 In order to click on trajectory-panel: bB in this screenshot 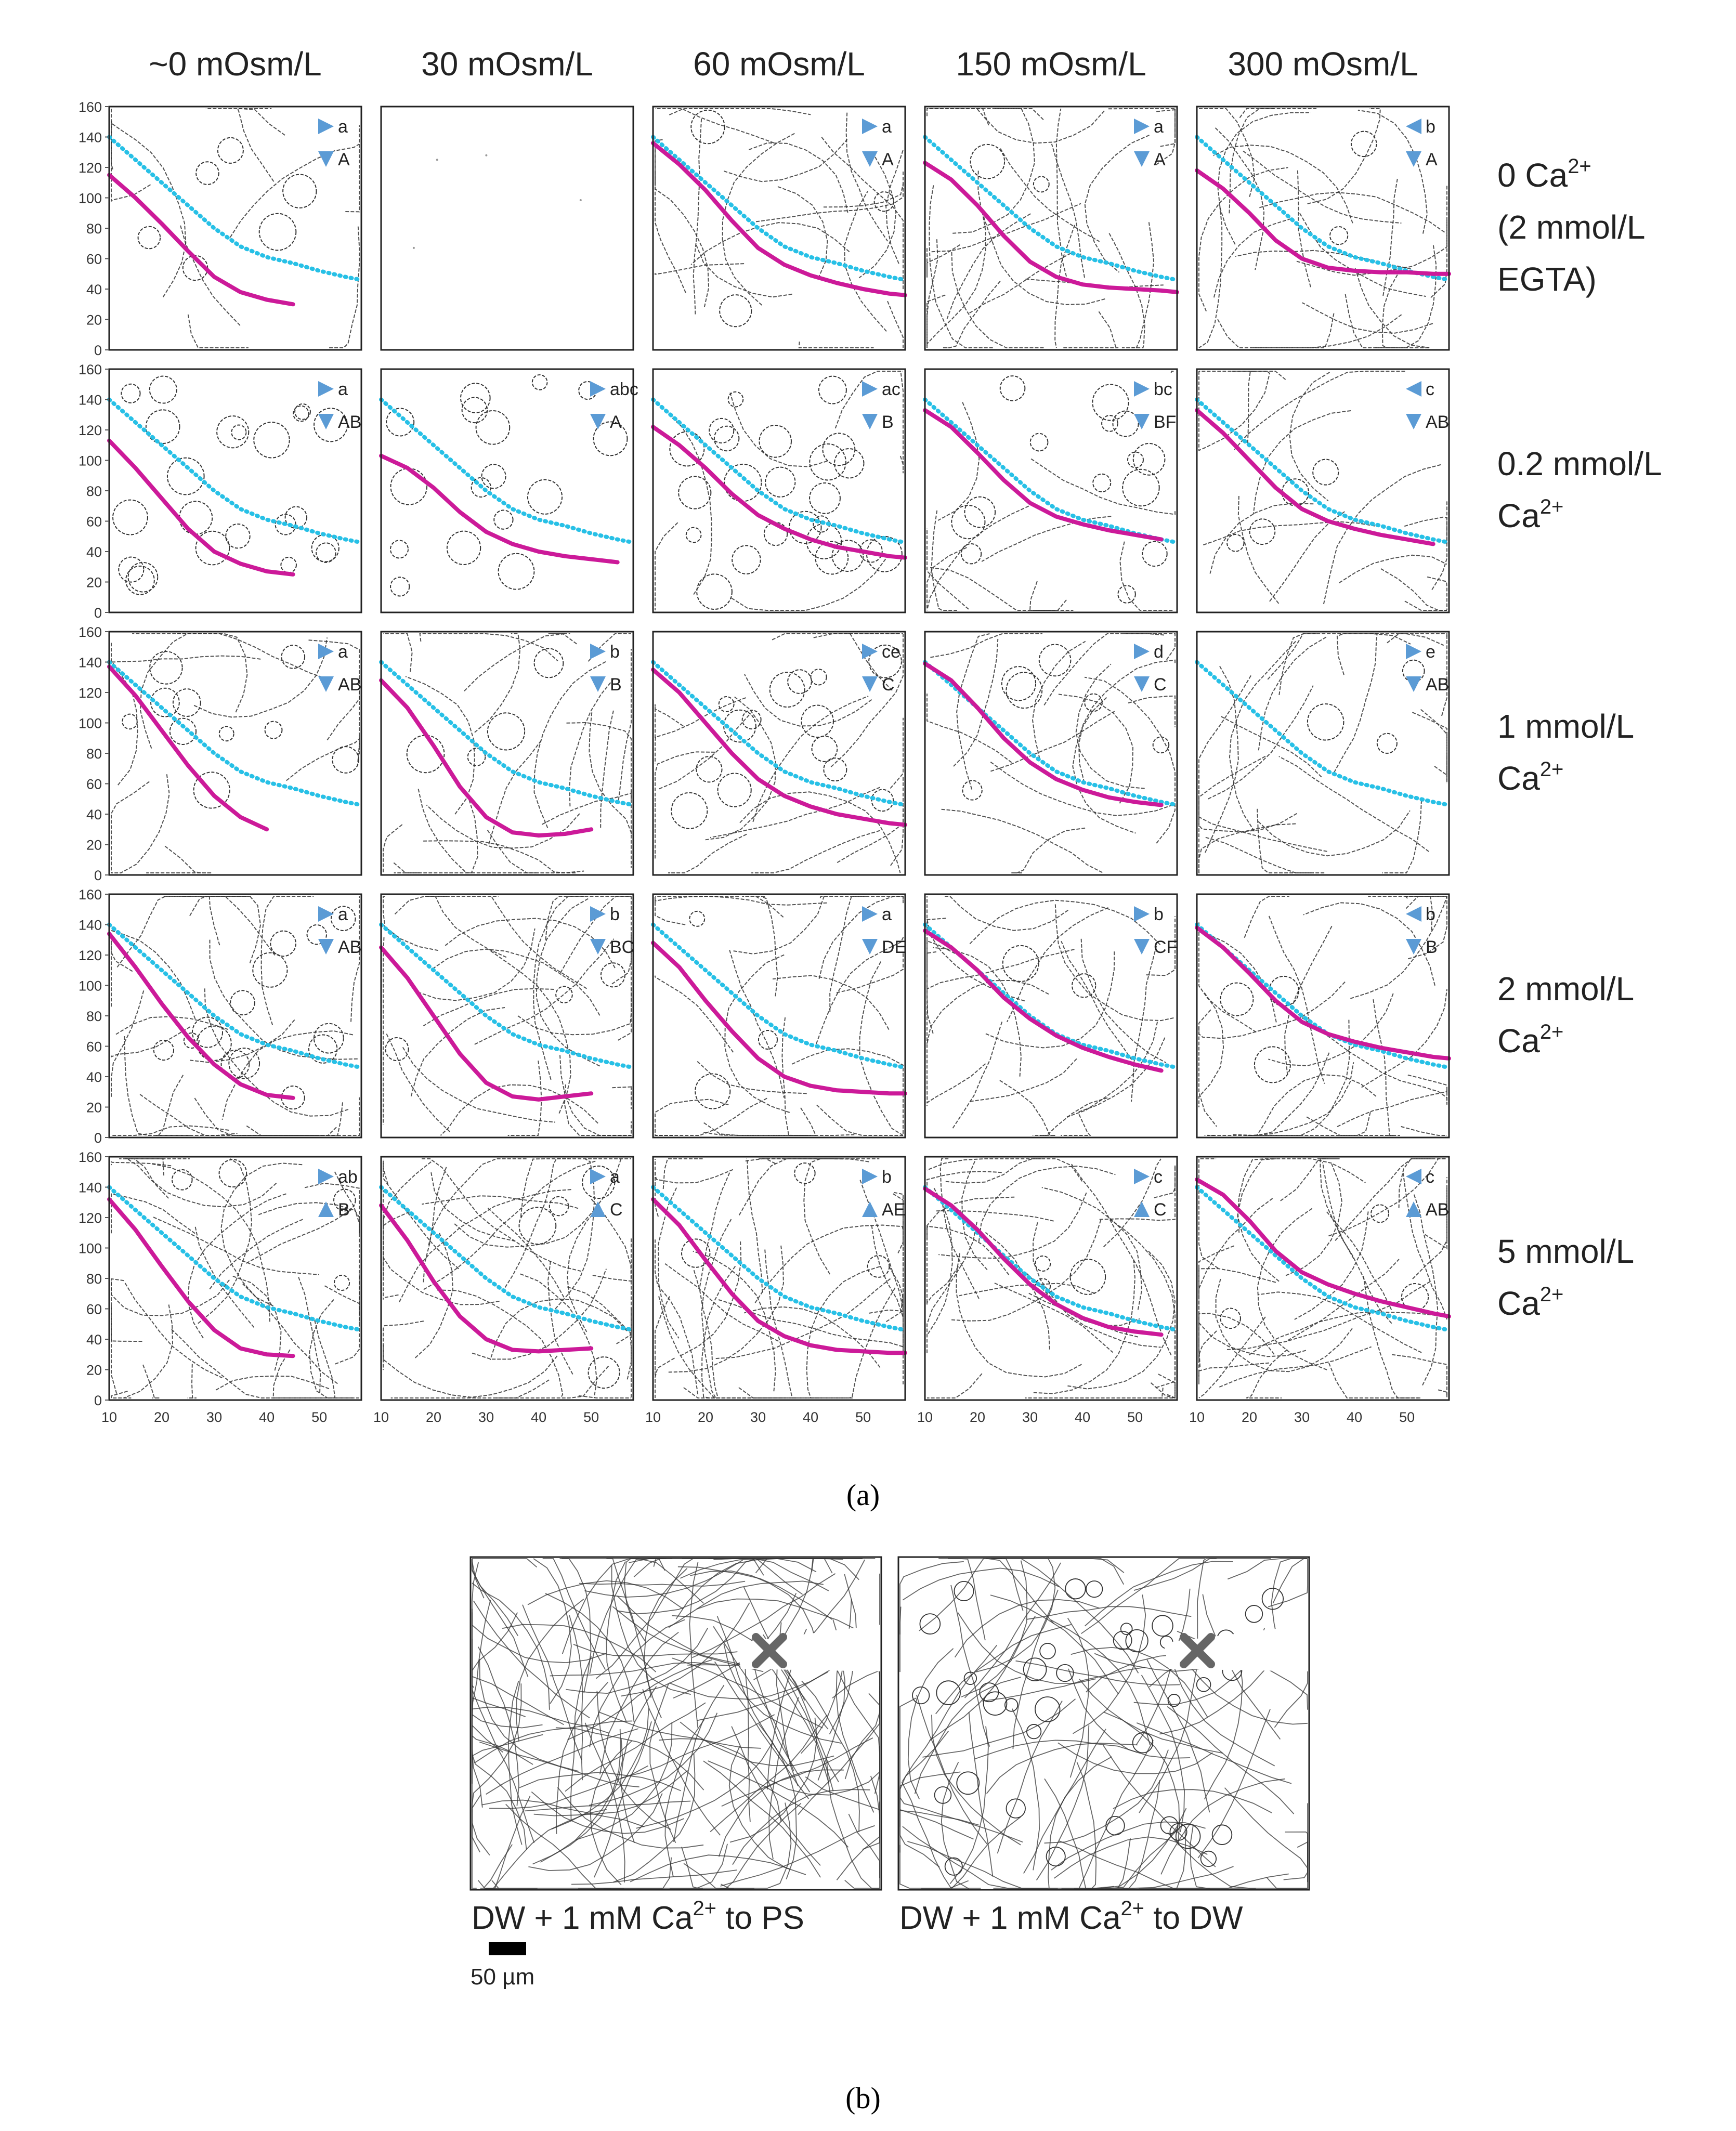, I will do `click(507, 754)`.